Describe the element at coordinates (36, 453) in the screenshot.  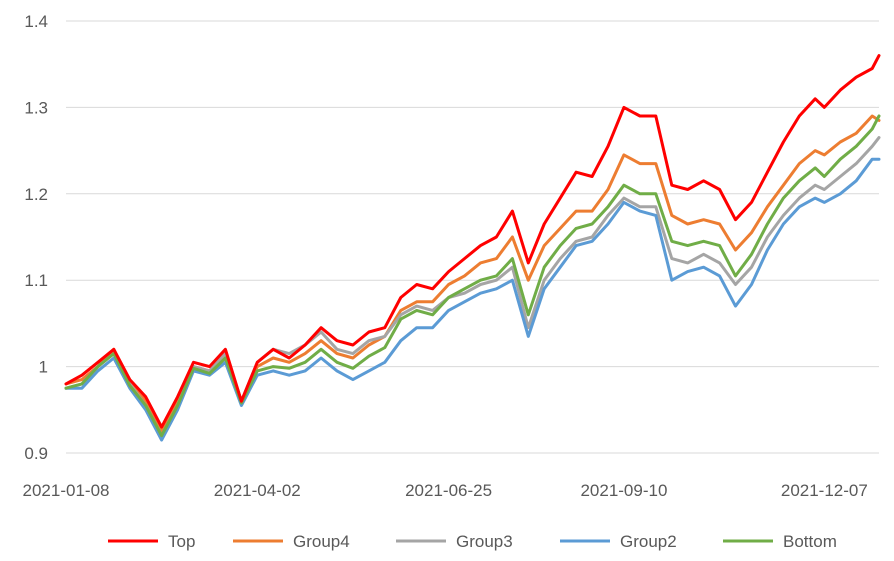
I see `y-tick-label: 0.9` at that location.